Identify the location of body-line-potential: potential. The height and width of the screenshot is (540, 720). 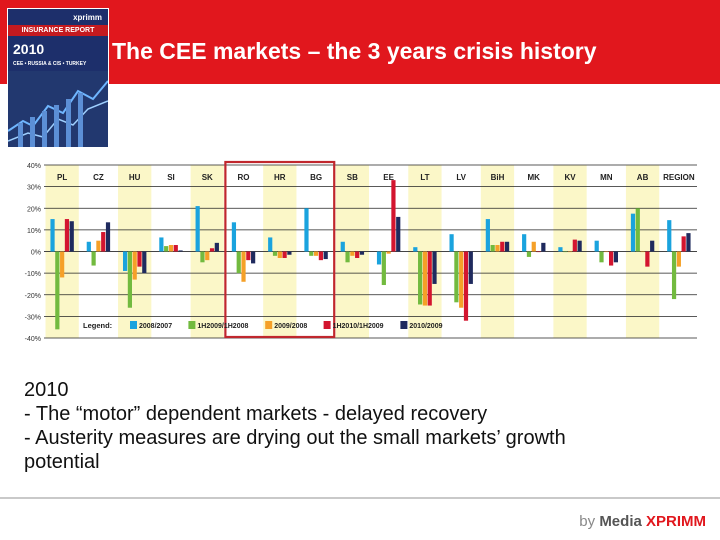
(62, 462).